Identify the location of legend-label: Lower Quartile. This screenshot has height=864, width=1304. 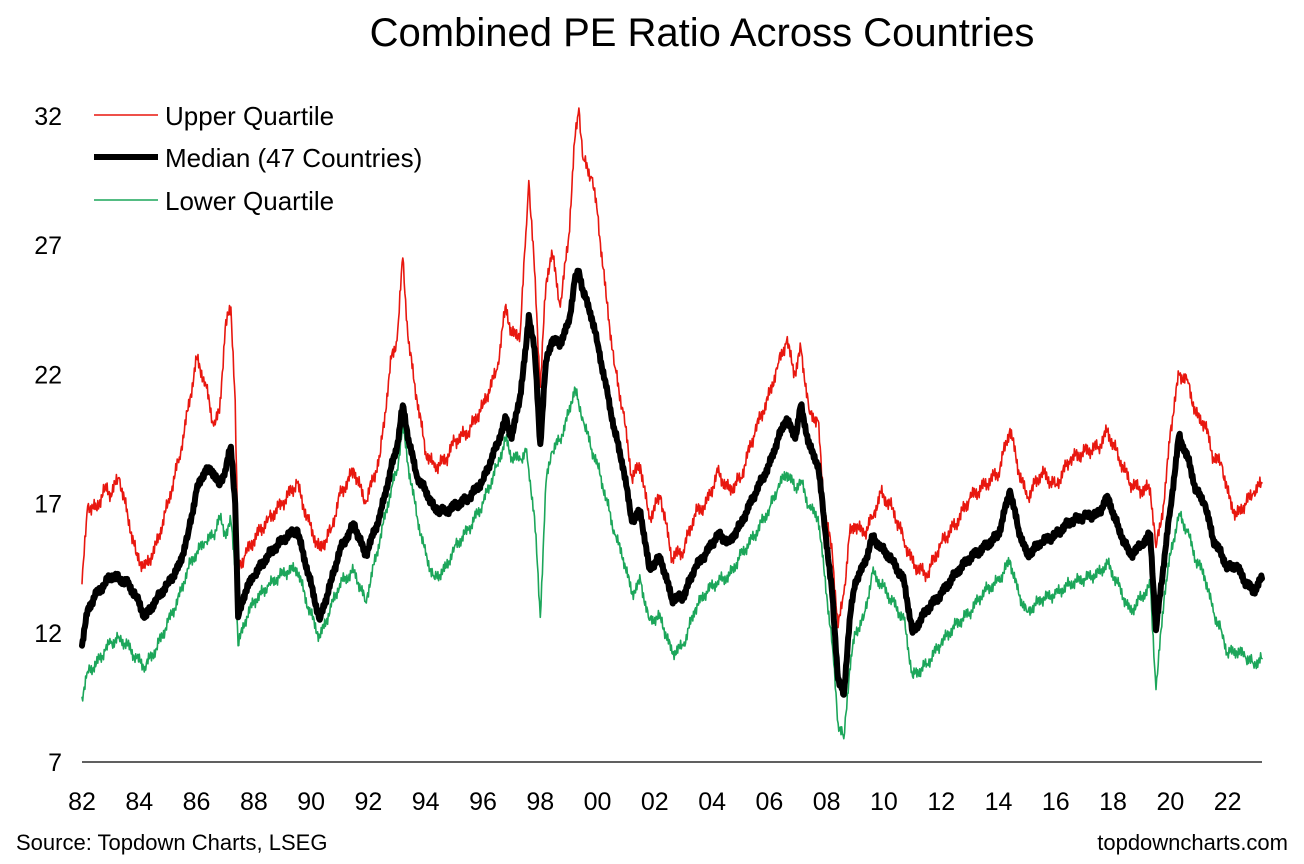
(249, 201).